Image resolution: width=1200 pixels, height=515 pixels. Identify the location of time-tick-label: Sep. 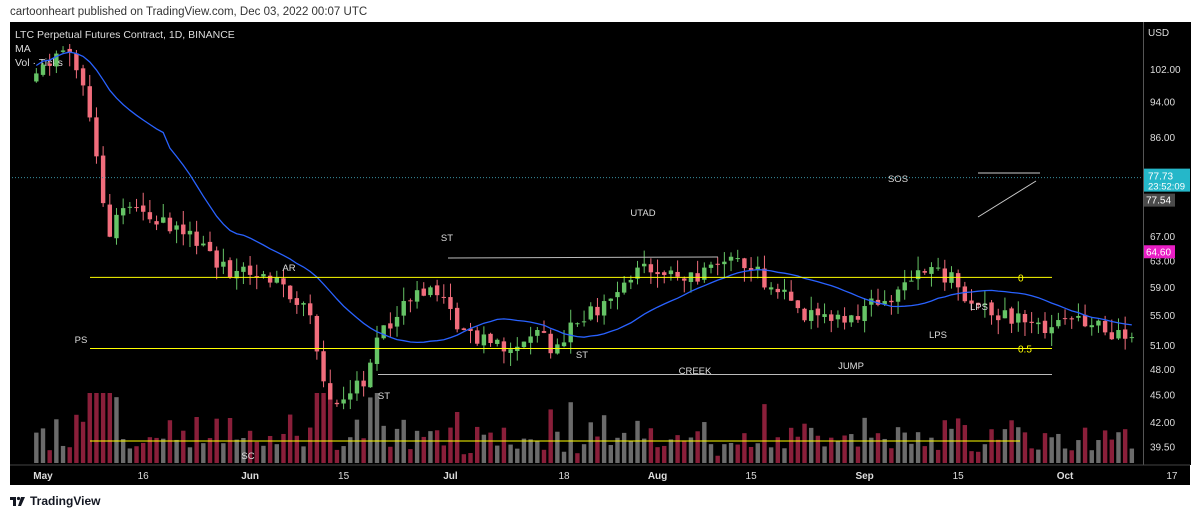
(864, 476).